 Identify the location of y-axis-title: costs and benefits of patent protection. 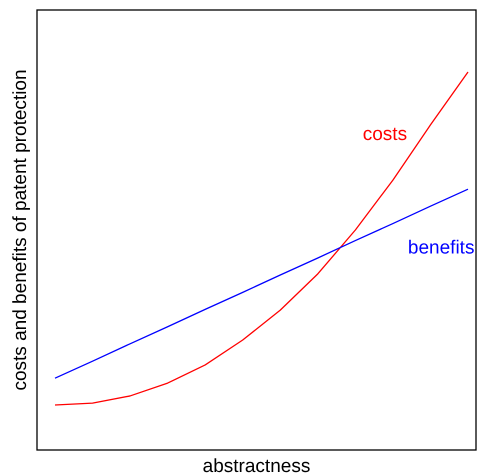
(20, 230).